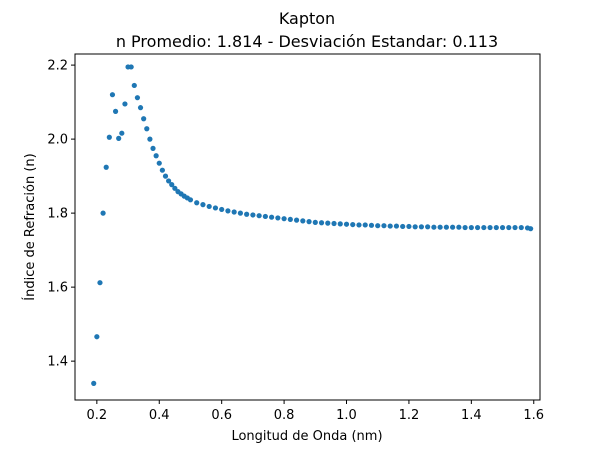  I want to click on y-tick-label: 1.6, so click(57, 288).